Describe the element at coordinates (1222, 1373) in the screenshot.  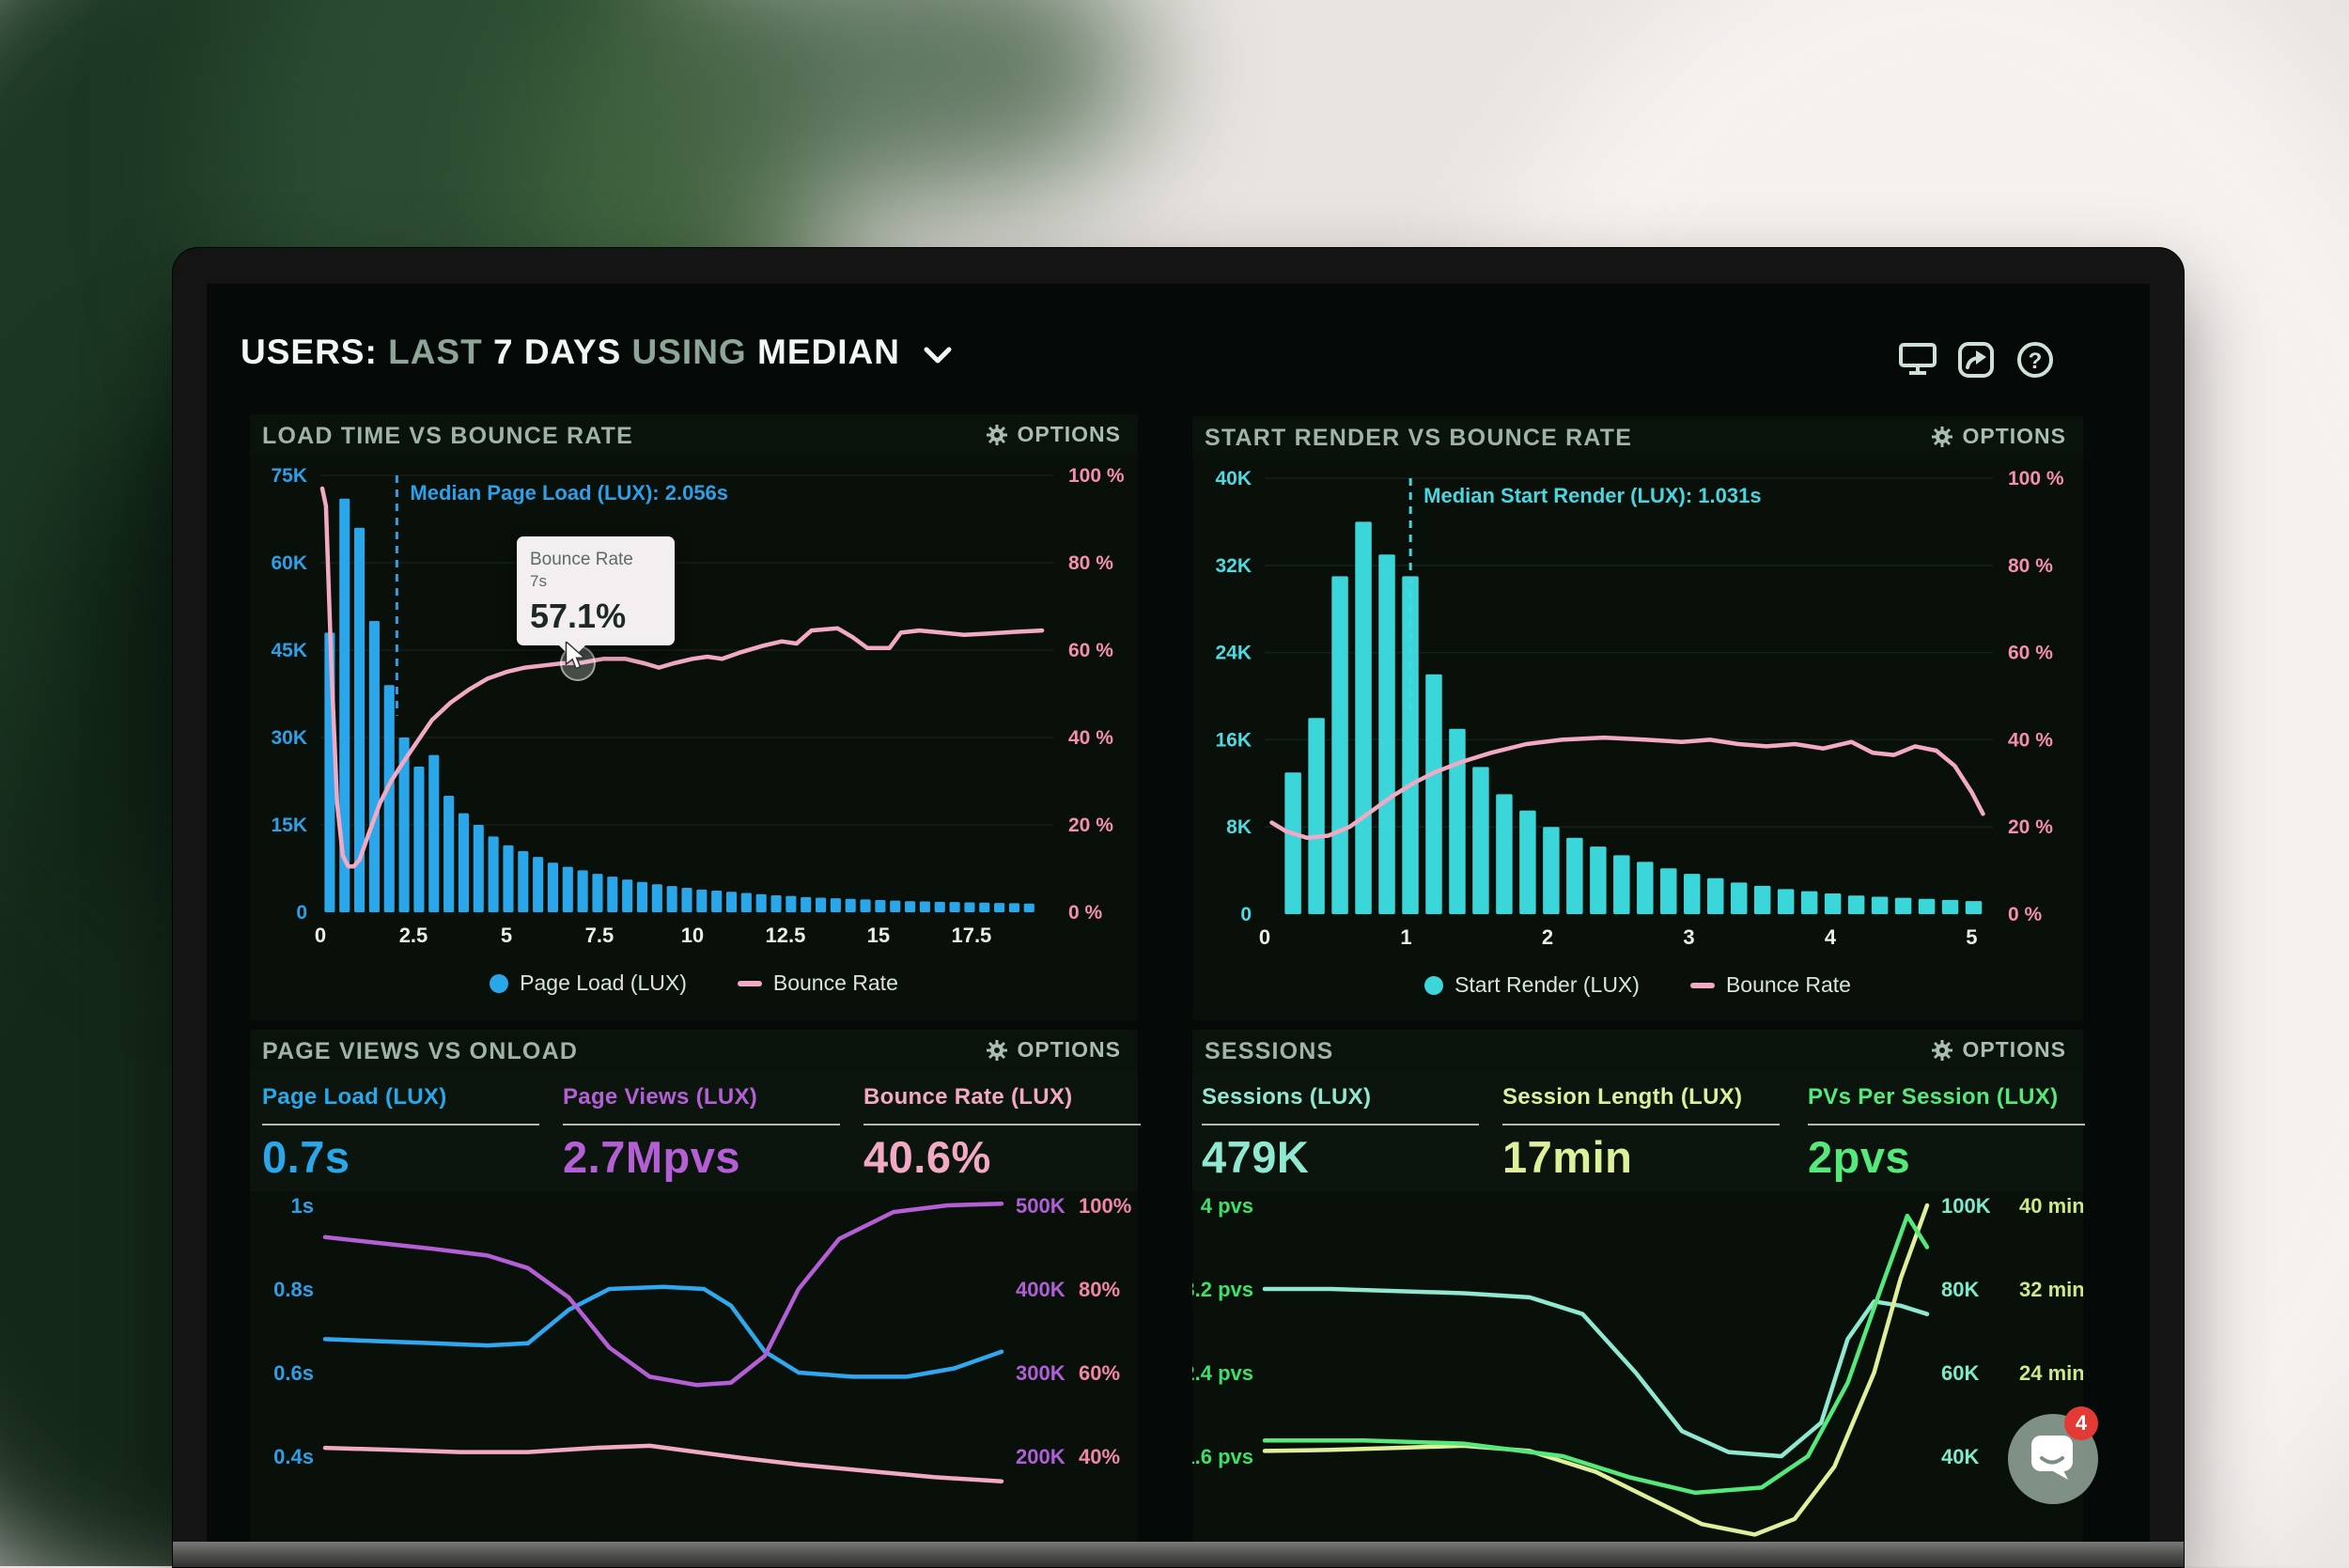
I see `svg-text: 2.4 pvs` at that location.